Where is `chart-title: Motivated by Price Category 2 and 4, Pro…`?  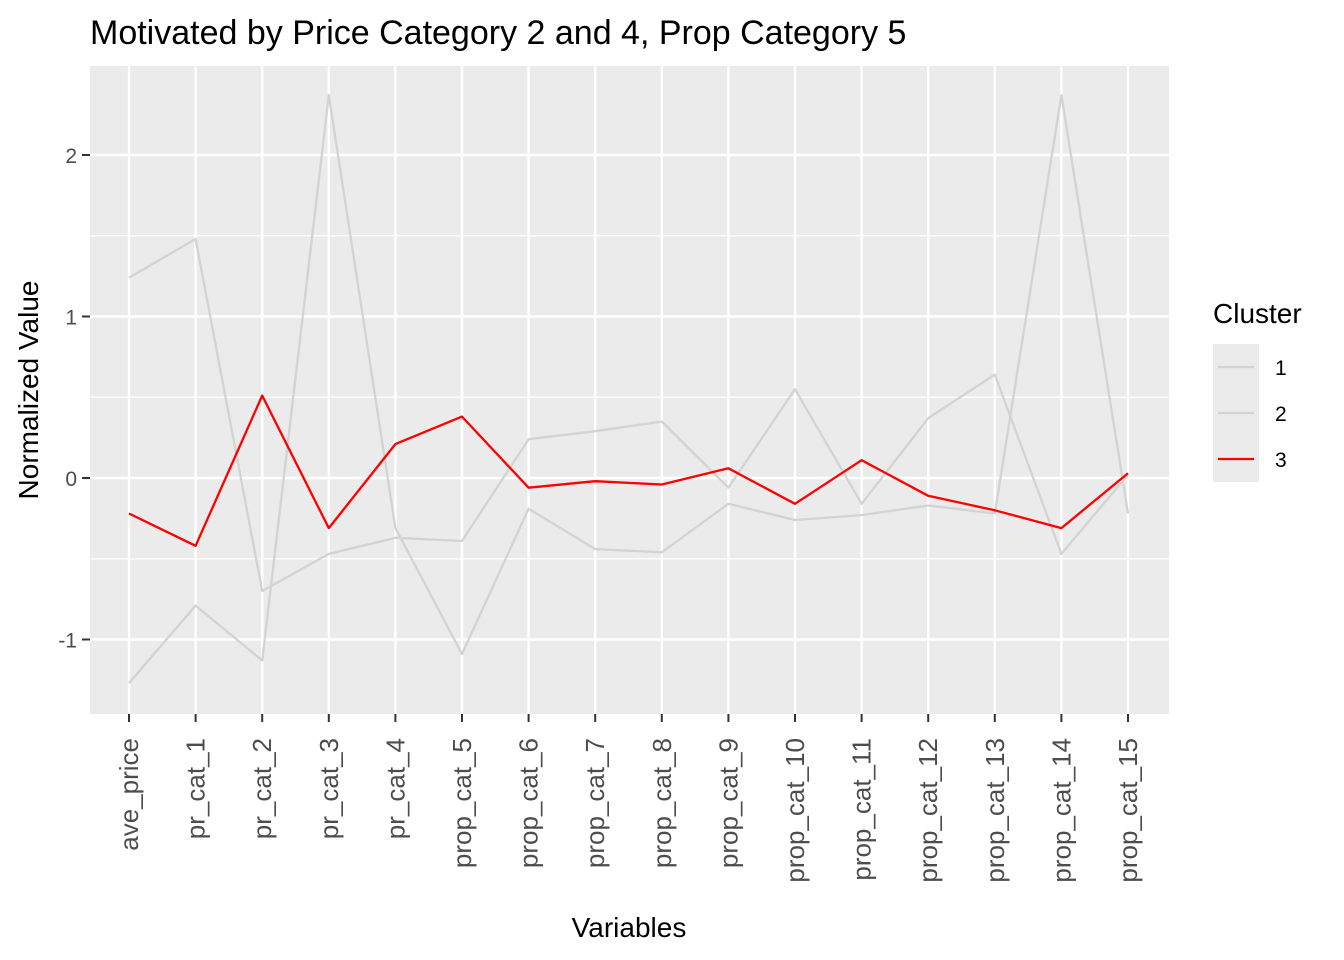 chart-title: Motivated by Price Category 2 and 4, Pro… is located at coordinates (498, 33).